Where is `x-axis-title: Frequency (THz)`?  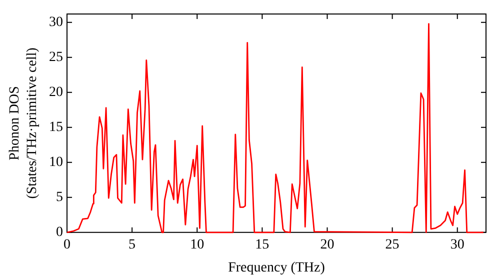
x-axis-title: Frequency (THz) is located at coordinates (277, 268).